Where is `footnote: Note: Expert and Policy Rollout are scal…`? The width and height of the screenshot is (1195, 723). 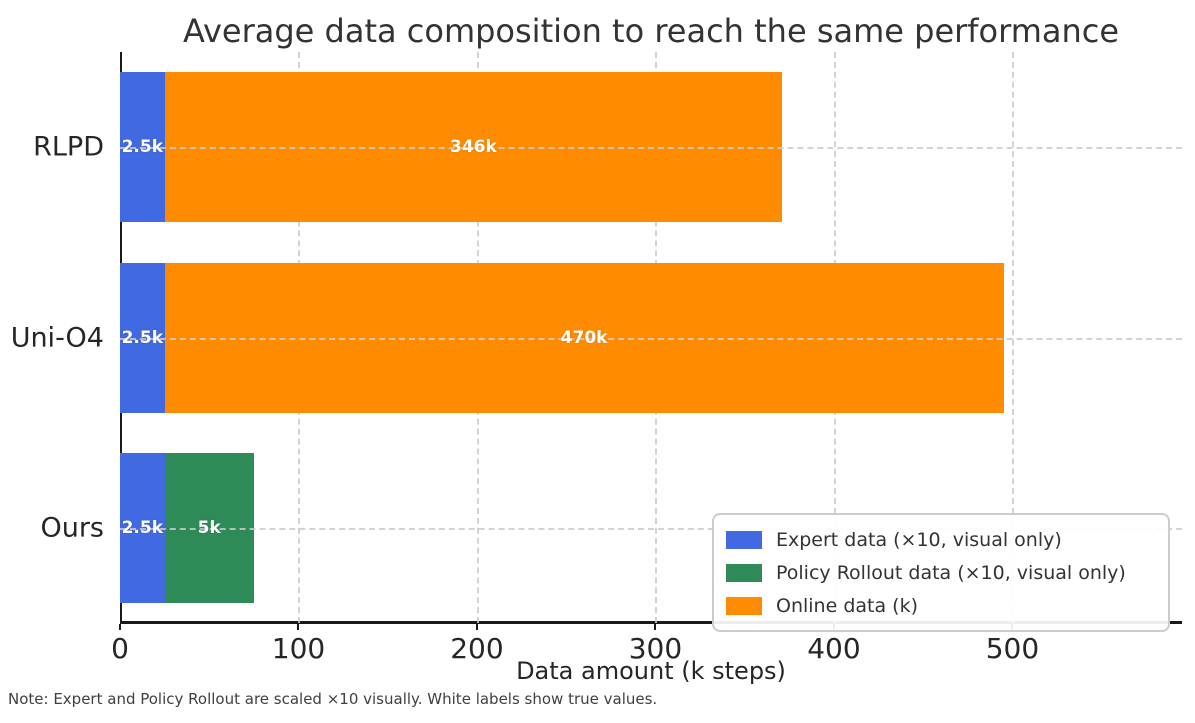
footnote: Note: Expert and Policy Rollout are scal… is located at coordinates (333, 699).